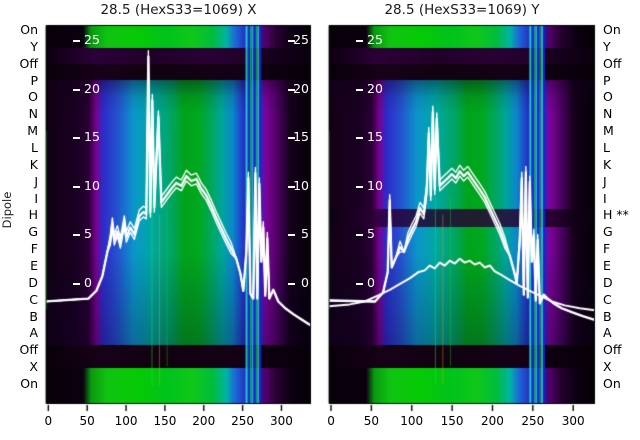 The image size is (640, 440). Describe the element at coordinates (34, 46) in the screenshot. I see `dipole-row-label-left: Y` at that location.